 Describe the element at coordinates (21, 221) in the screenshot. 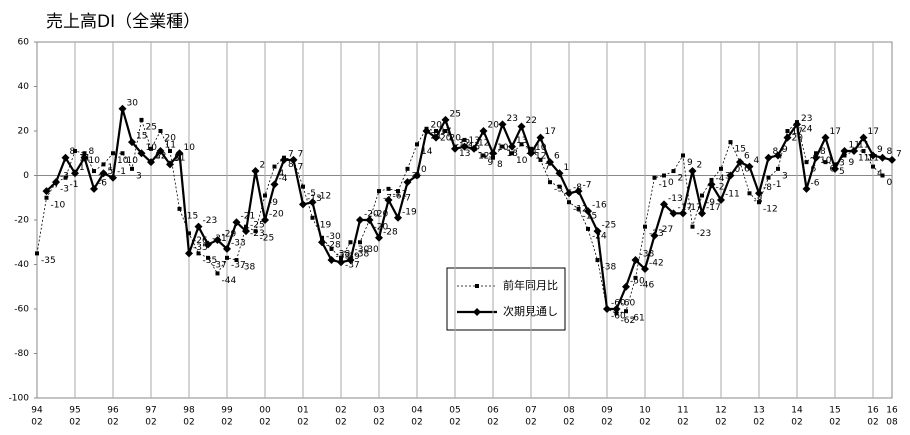

I see `y-tick-label: -20` at that location.